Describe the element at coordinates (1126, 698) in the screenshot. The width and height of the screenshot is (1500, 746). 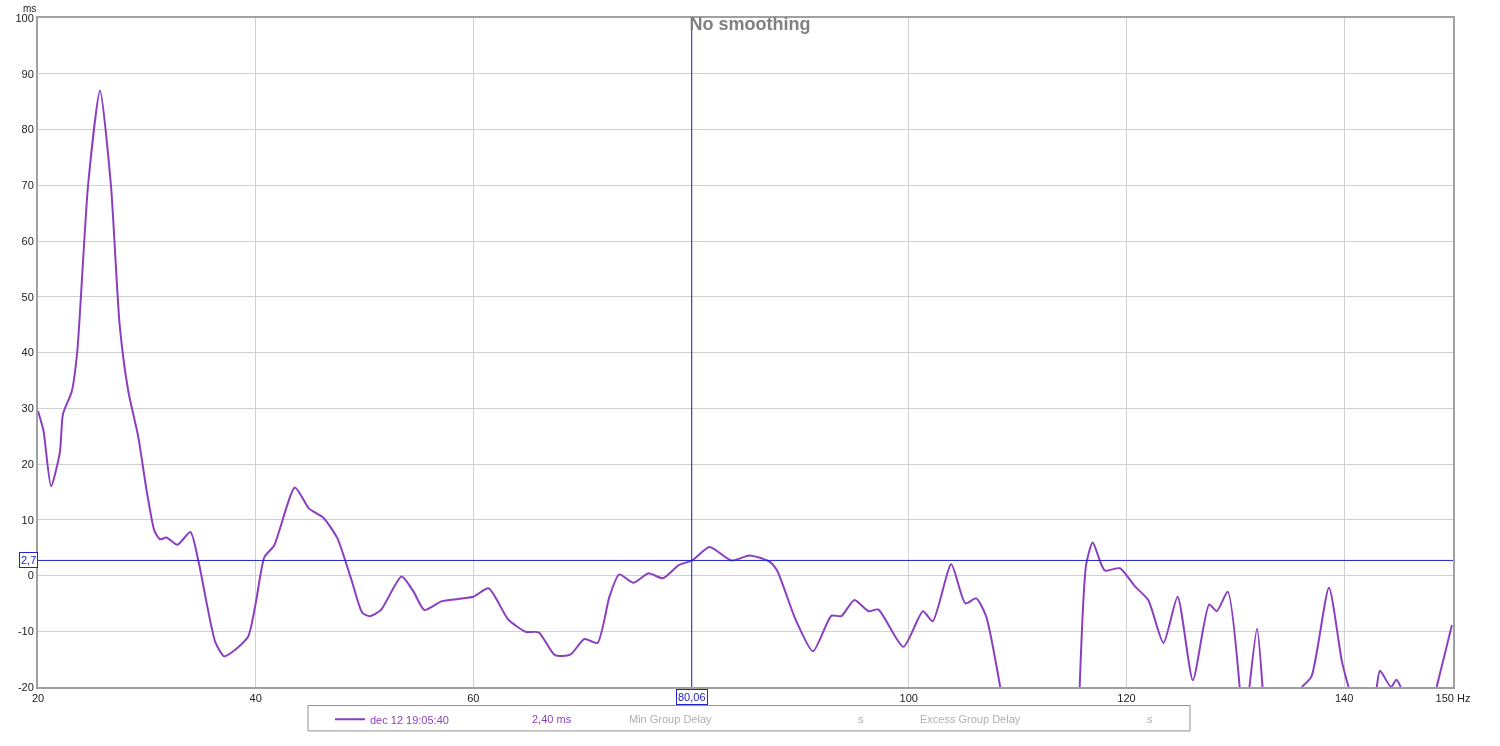
I see `x-tick-label: 120` at that location.